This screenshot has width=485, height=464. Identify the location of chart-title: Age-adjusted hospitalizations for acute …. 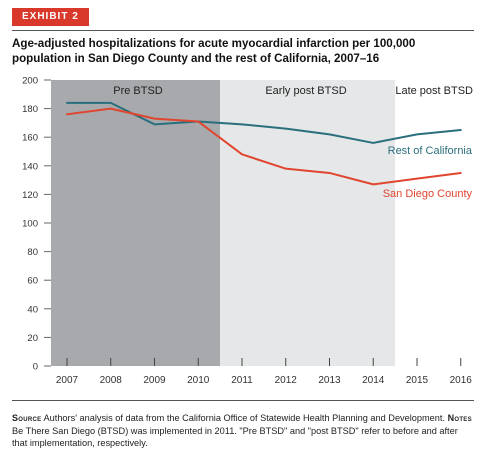
(214, 51).